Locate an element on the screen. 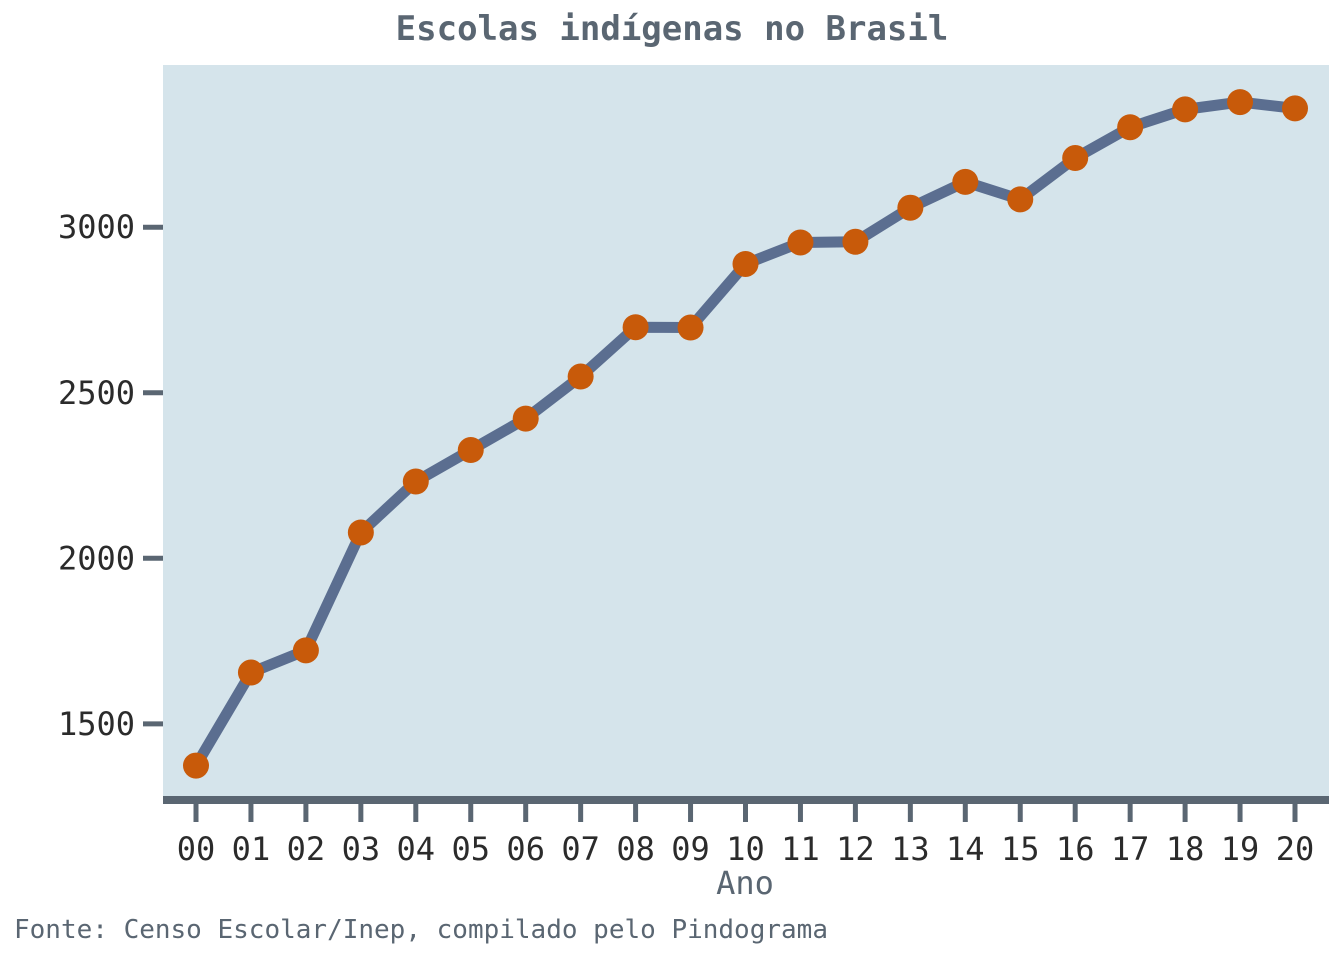 This screenshot has height=960, width=1344. x-tick-label: 05 is located at coordinates (470, 849).